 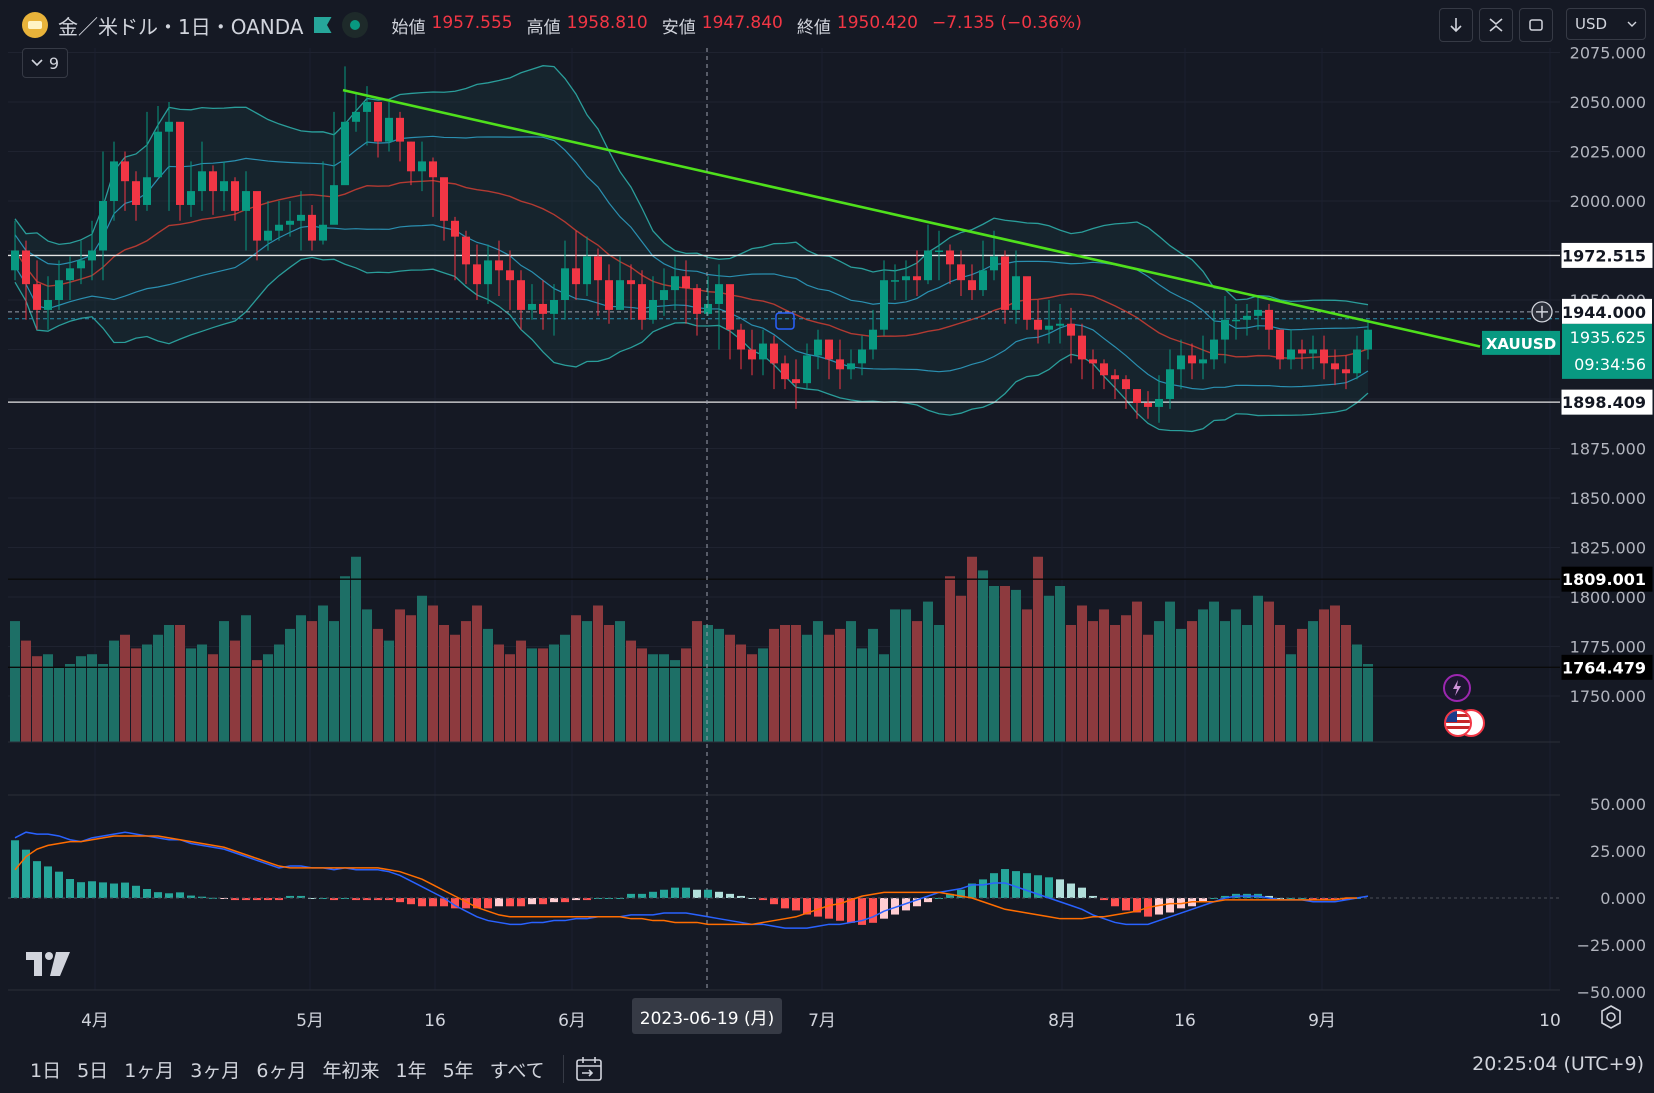 I want to click on indicators-toggle-button: 9, so click(x=45, y=63).